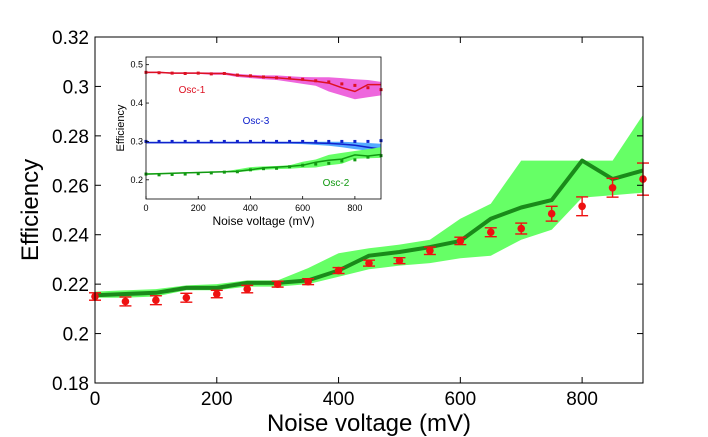 Image resolution: width=708 pixels, height=437 pixels. Describe the element at coordinates (336, 183) in the screenshot. I see `inset-annotation-osc-2: Osc-2` at that location.